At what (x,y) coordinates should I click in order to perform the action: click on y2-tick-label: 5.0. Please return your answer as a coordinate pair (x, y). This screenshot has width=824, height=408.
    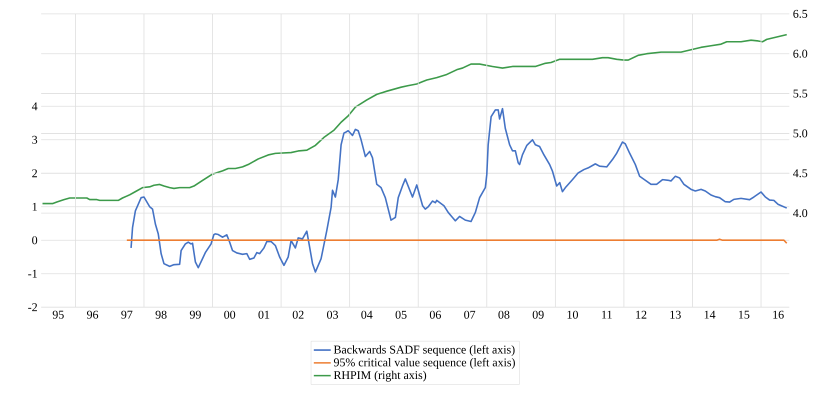
    Looking at the image, I should click on (801, 133).